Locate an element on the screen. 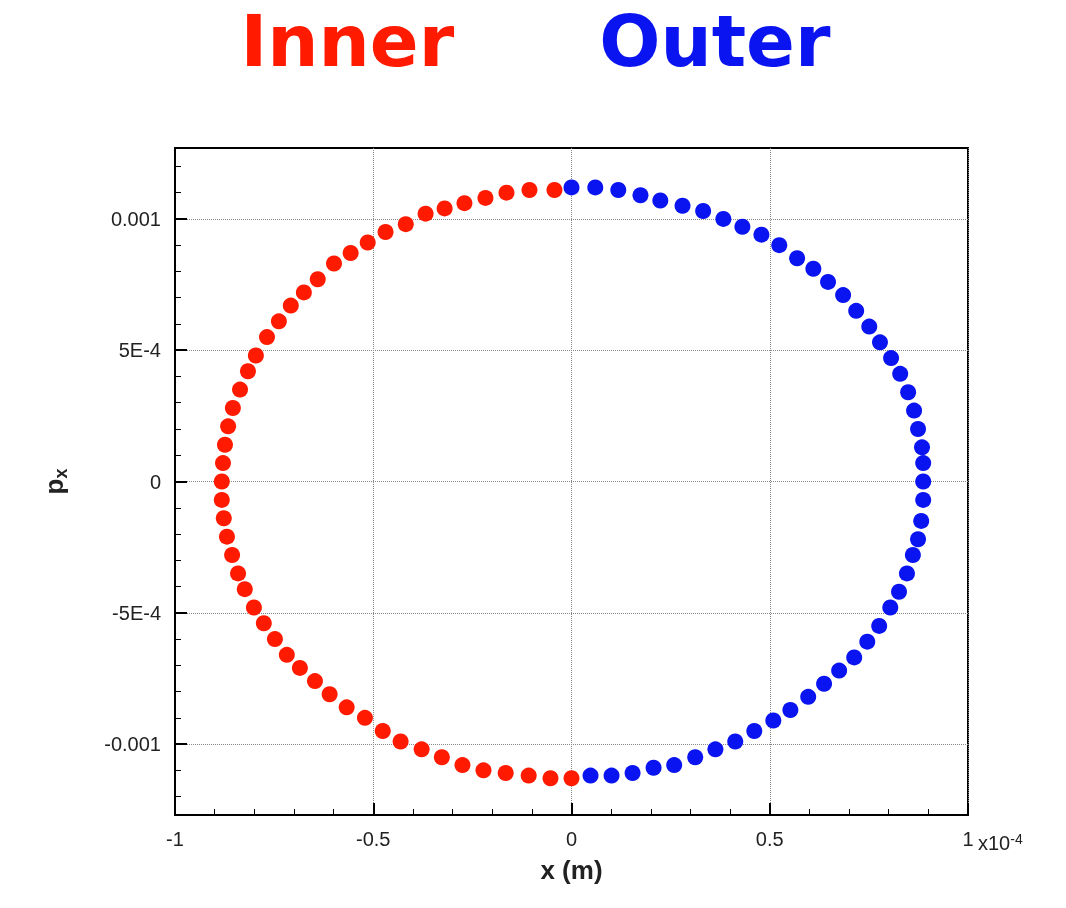 The width and height of the screenshot is (1066, 908). x-tick-label: 1 is located at coordinates (968, 839).